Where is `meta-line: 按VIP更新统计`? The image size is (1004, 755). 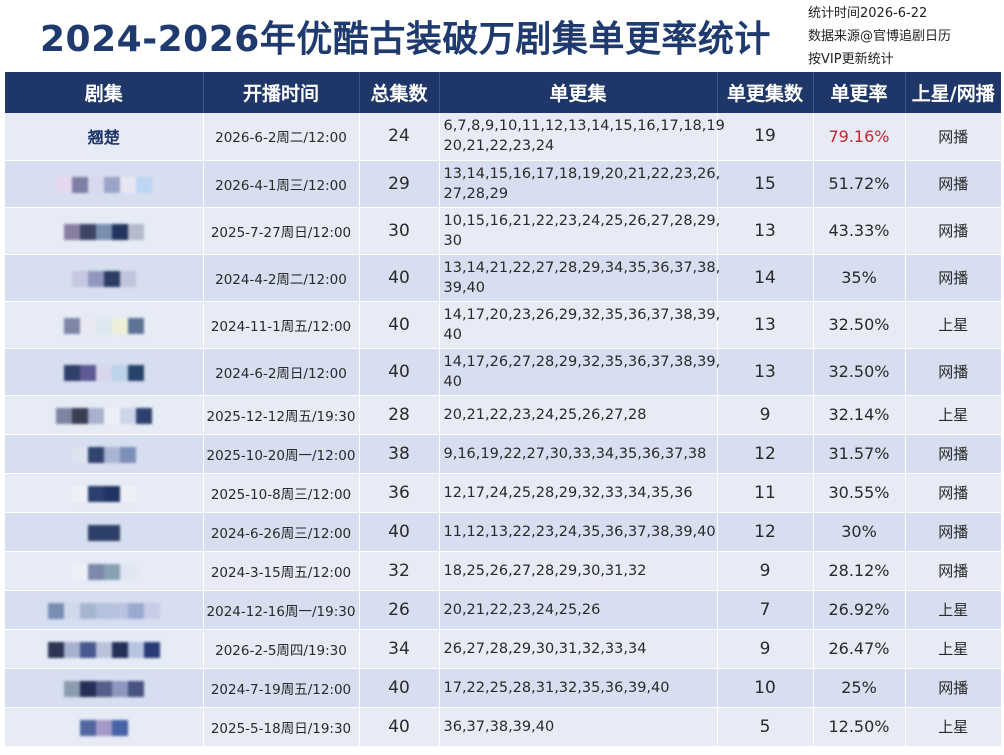 meta-line: 按VIP更新统计 is located at coordinates (851, 59).